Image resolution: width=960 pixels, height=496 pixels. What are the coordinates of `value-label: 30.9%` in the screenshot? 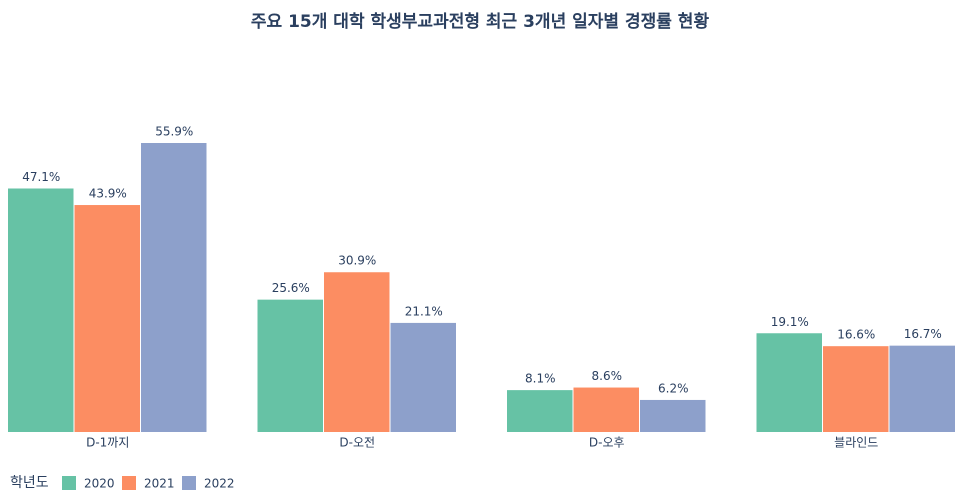 It's located at (357, 261).